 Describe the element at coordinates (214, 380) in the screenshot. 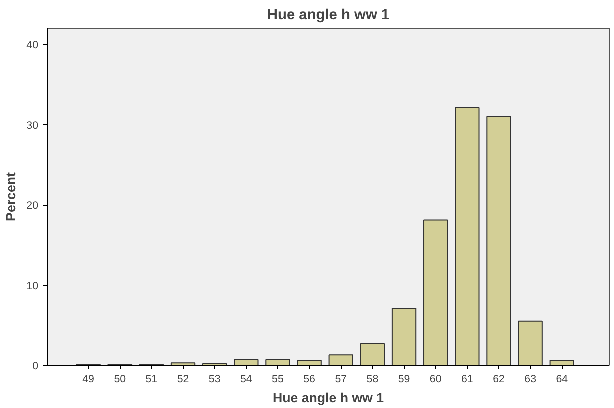

I see `x-tick-label: 53` at that location.